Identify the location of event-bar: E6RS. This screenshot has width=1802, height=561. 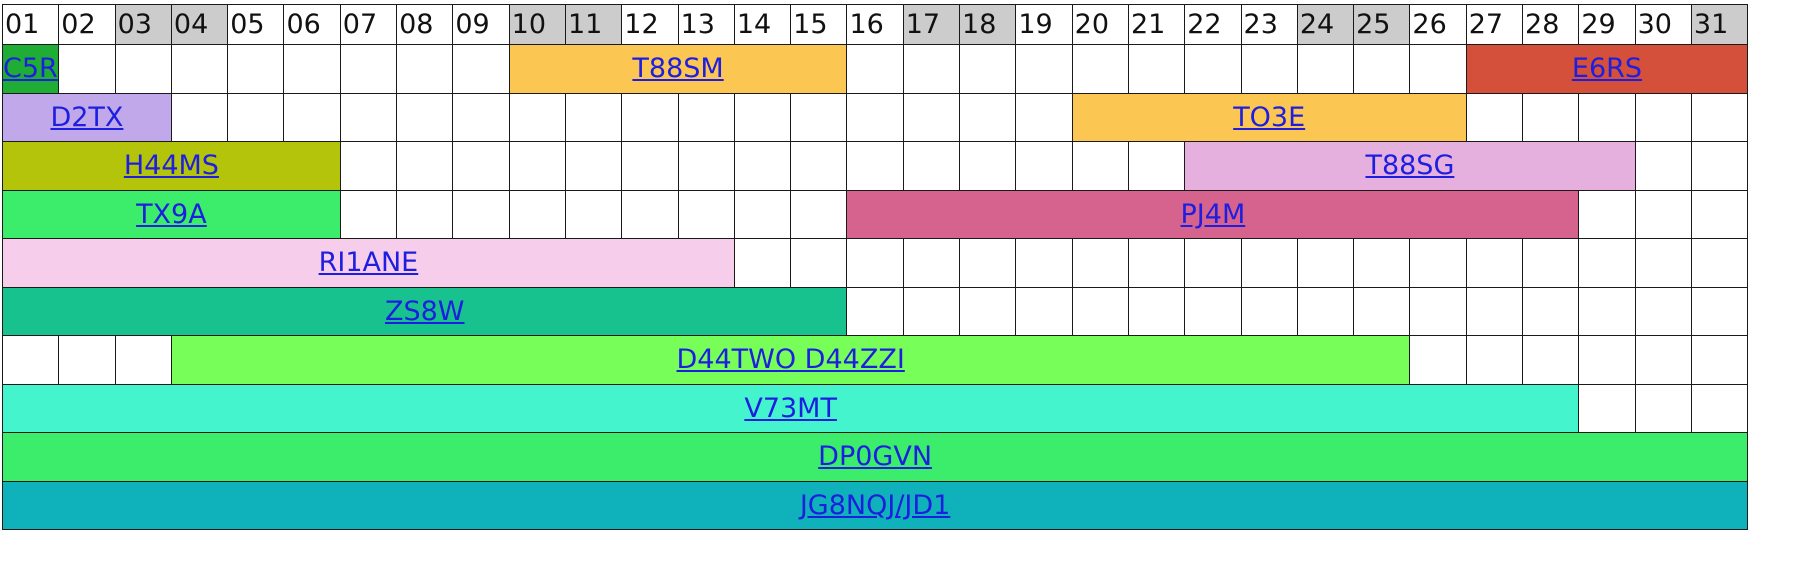
(1607, 69).